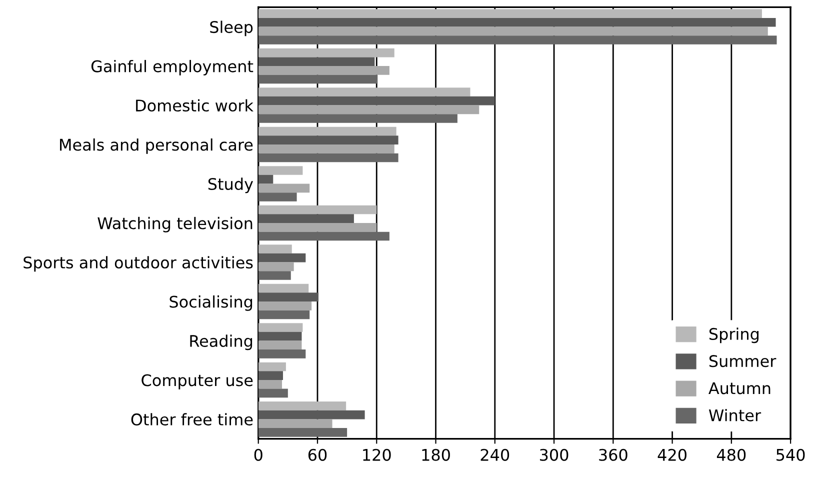 The width and height of the screenshot is (815, 477). What do you see at coordinates (739, 388) in the screenshot?
I see `legend-label: Autumn` at bounding box center [739, 388].